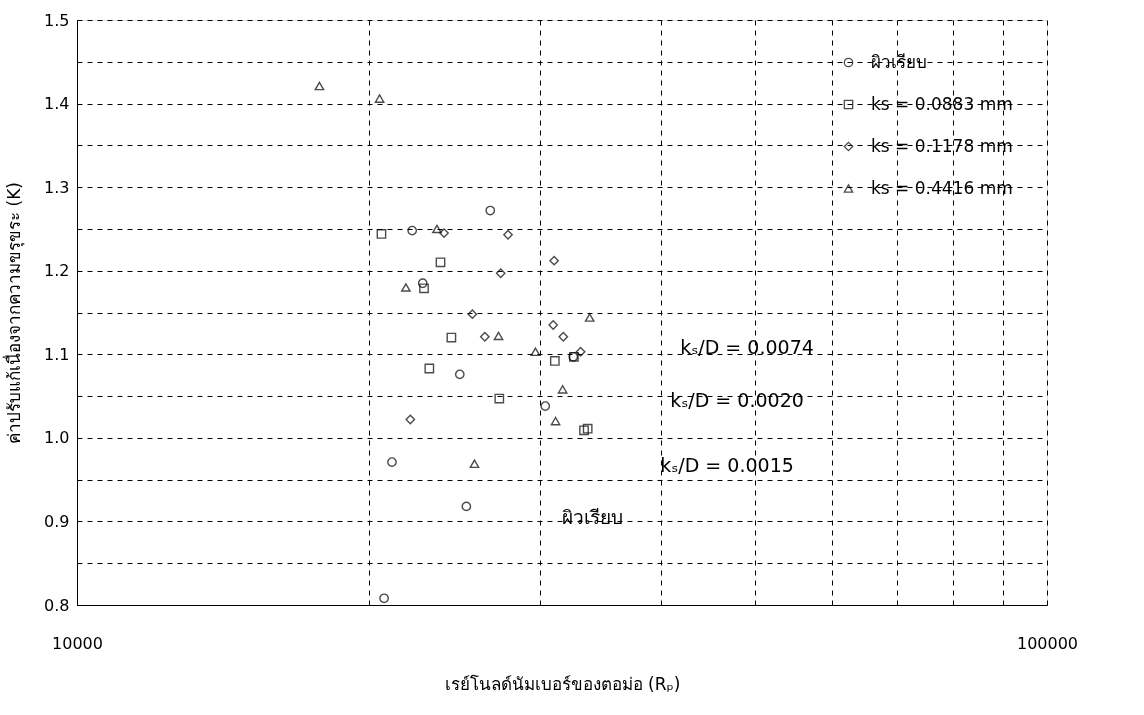 The height and width of the screenshot is (715, 1144). I want to click on annotation: kₛ/D = 0.0015, so click(727, 465).